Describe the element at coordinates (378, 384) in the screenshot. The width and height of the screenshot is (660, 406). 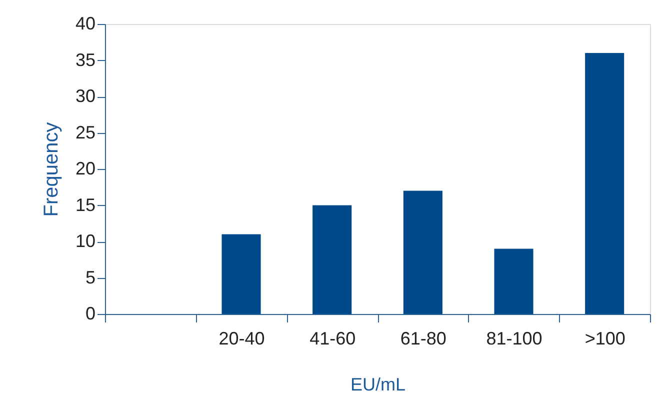
I see `x-axis-title: EU/mL` at that location.